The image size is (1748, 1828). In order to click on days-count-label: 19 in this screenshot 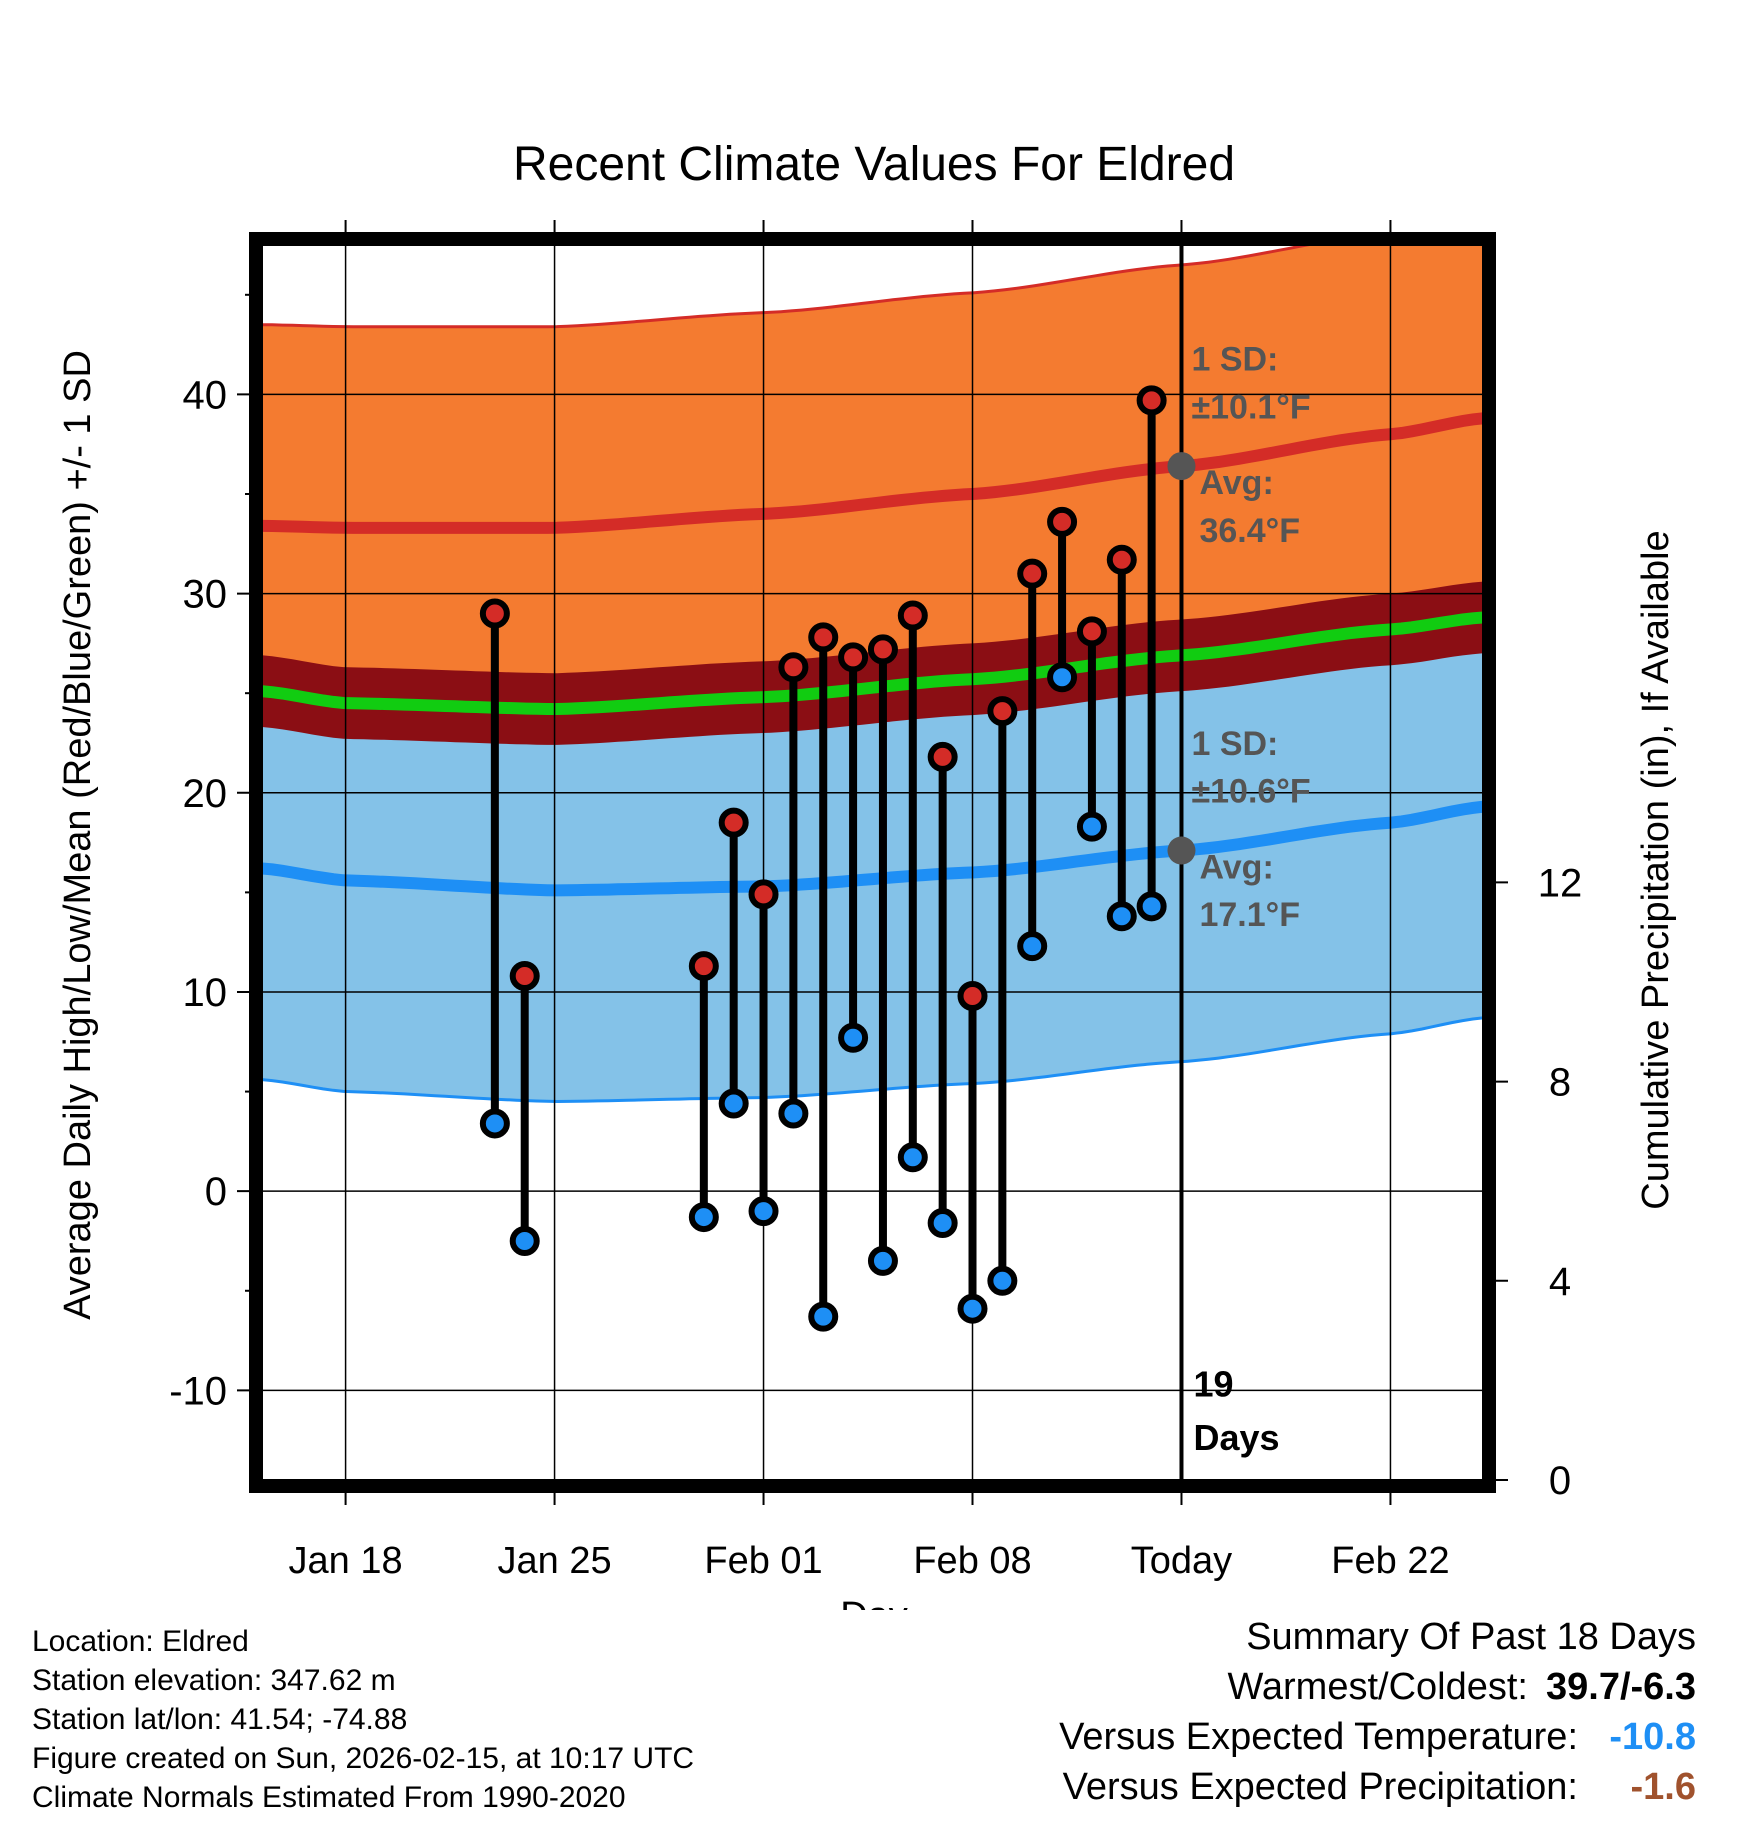, I will do `click(1213, 1383)`.